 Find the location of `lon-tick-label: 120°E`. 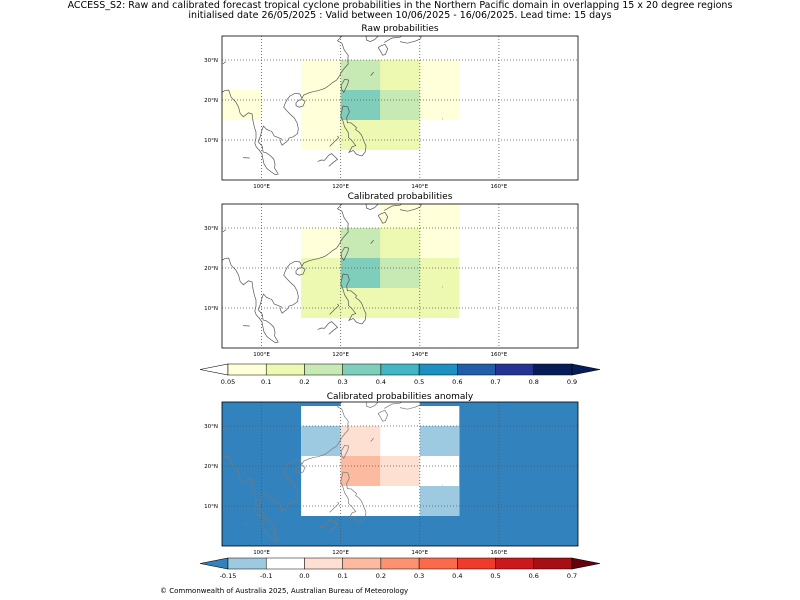

lon-tick-label: 120°E is located at coordinates (340, 355).